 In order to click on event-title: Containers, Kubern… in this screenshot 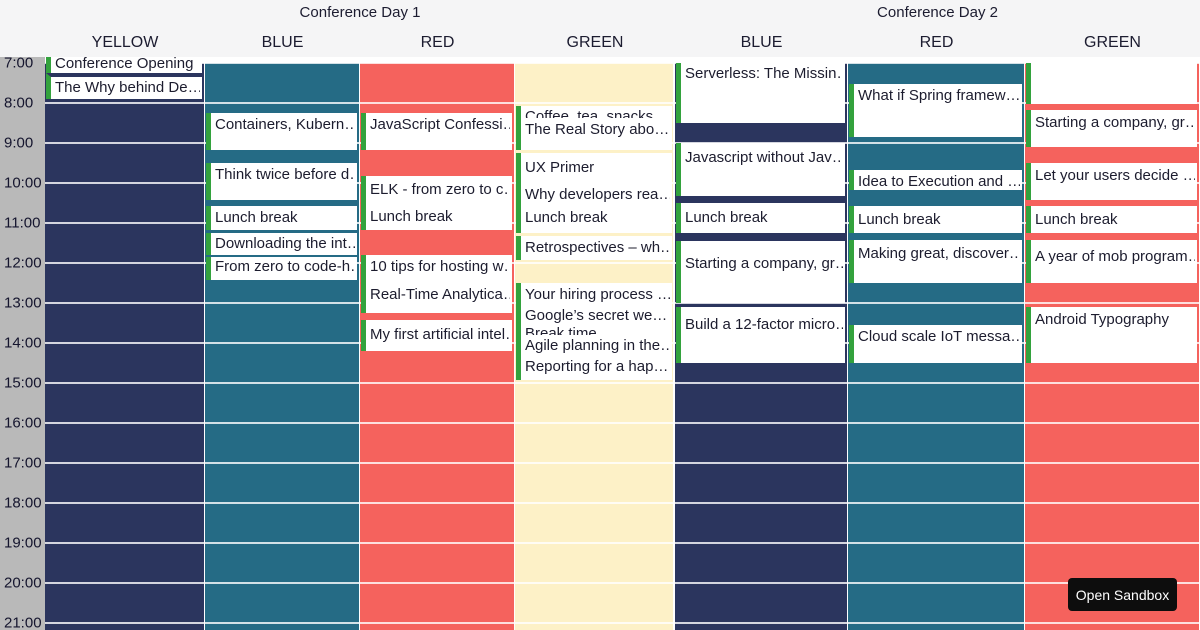, I will do `click(285, 124)`.